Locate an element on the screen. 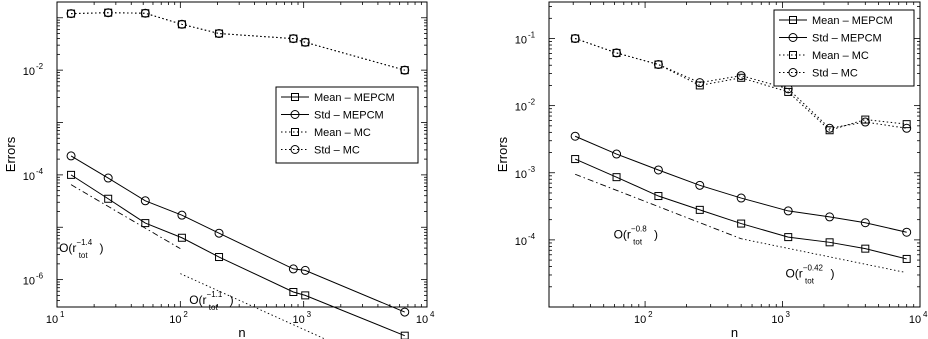 The height and width of the screenshot is (339, 928). series-std-mc is located at coordinates (741, 83).